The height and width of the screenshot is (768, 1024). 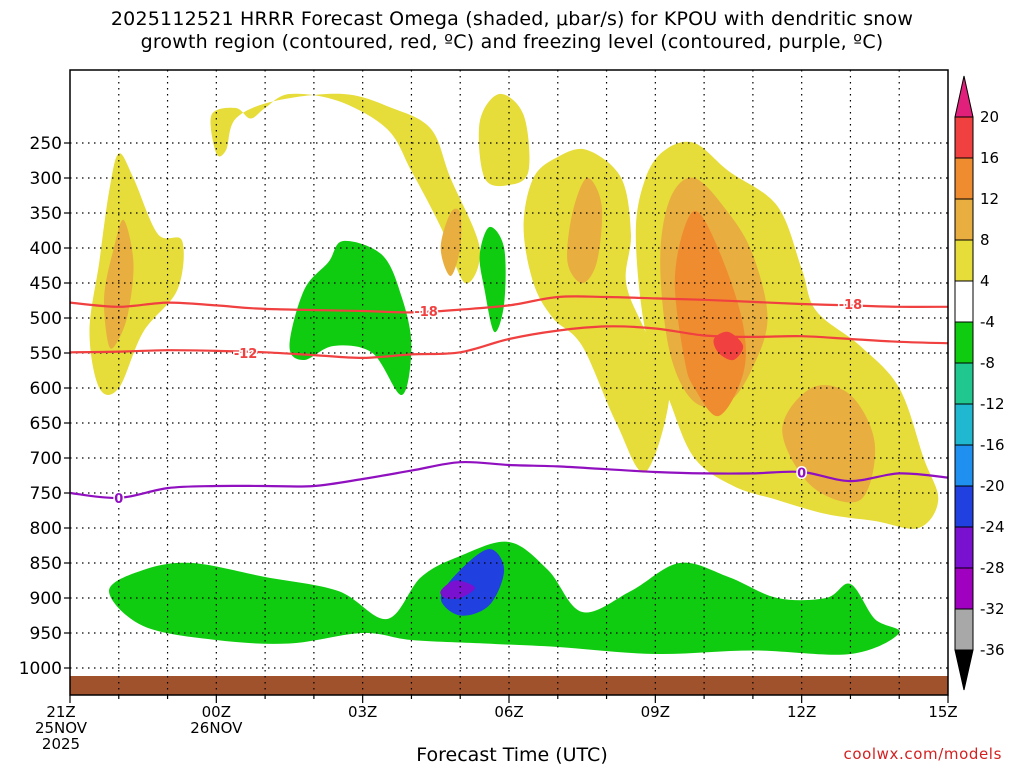 What do you see at coordinates (46, 284) in the screenshot?
I see `y-tick-label-450: 450` at bounding box center [46, 284].